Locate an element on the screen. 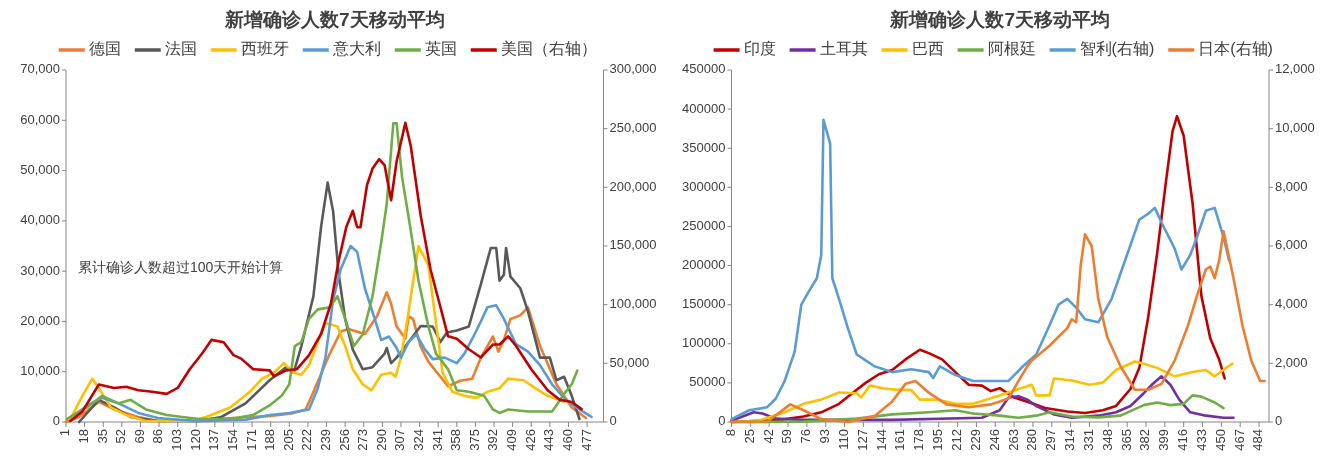 The image size is (1331, 459). y-tick-label: 50000 is located at coordinates (707, 382).